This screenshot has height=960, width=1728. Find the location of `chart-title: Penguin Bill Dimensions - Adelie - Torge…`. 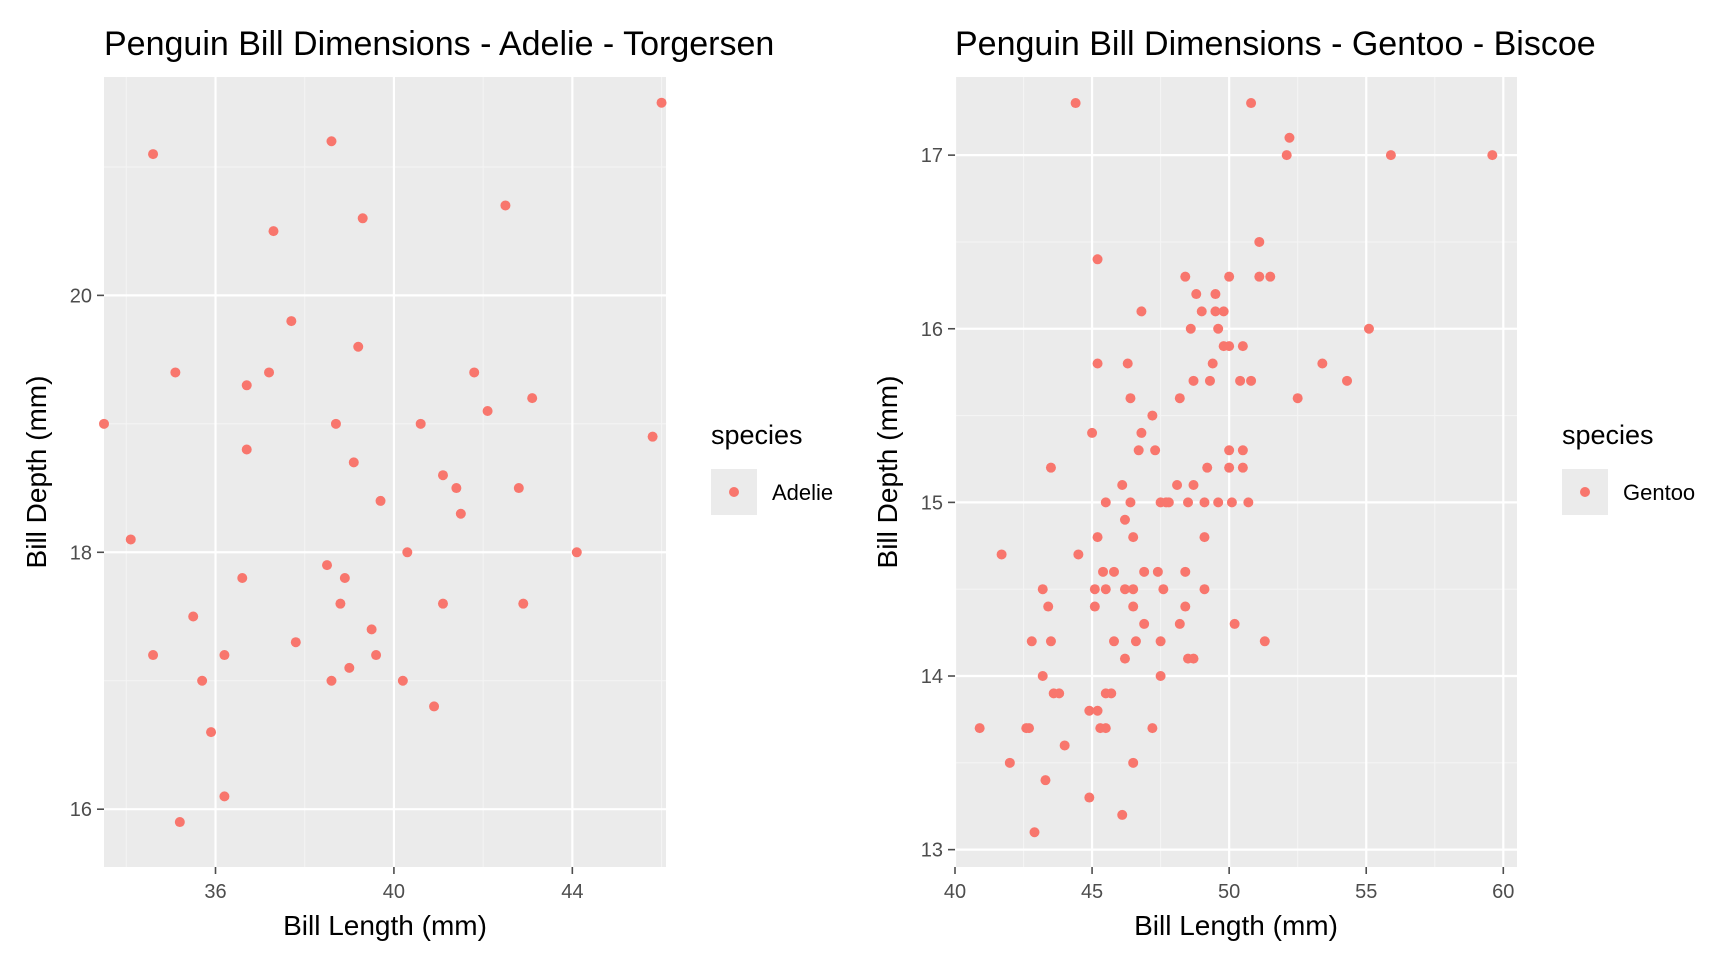

chart-title: Penguin Bill Dimensions - Adelie - Torge… is located at coordinates (439, 44).